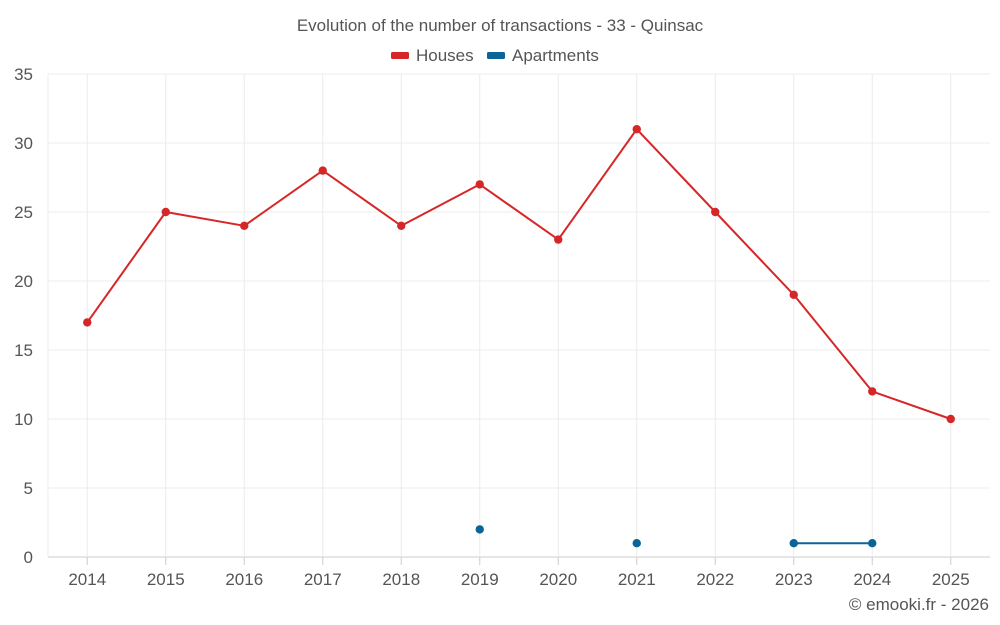 The width and height of the screenshot is (1000, 625). What do you see at coordinates (636, 129) in the screenshot?
I see `houses-point-2021` at bounding box center [636, 129].